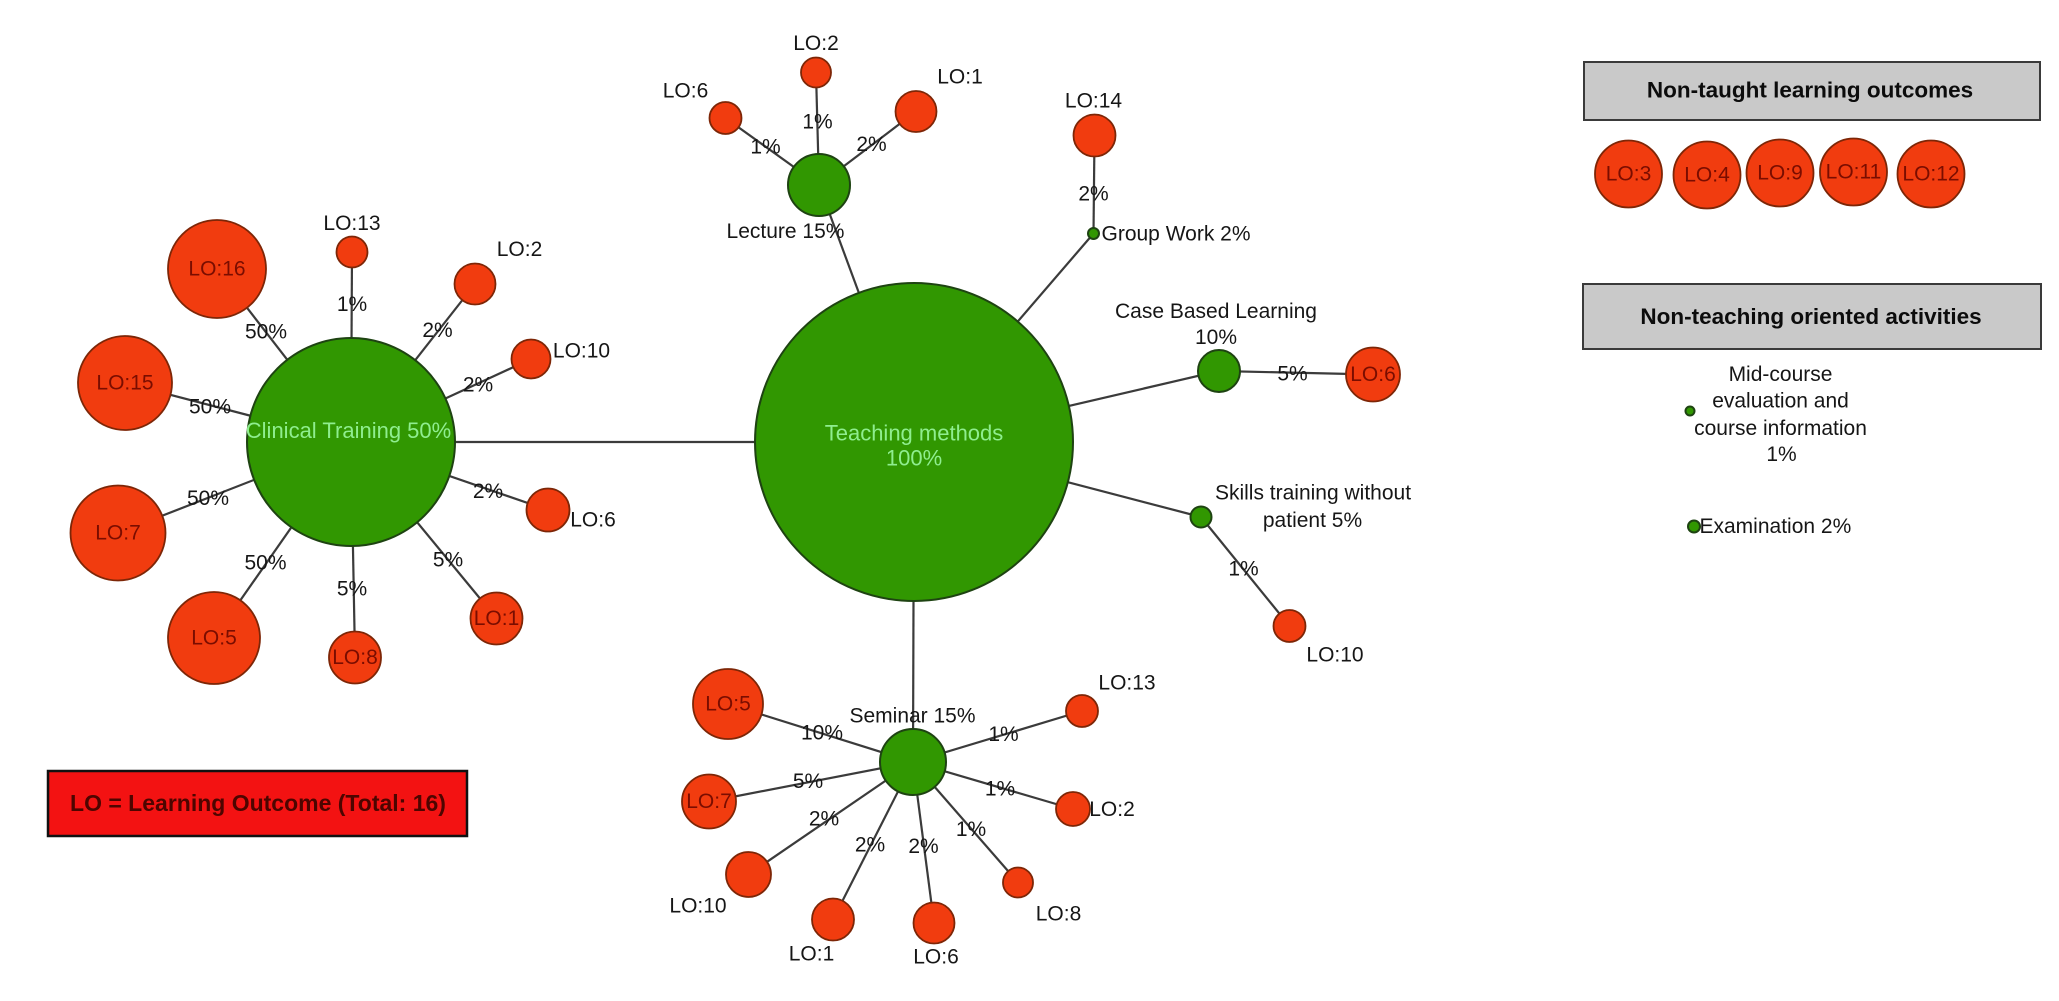 Image resolution: width=2059 pixels, height=1001 pixels. What do you see at coordinates (124, 383) in the screenshot?
I see `svg-text: LO:15` at bounding box center [124, 383].